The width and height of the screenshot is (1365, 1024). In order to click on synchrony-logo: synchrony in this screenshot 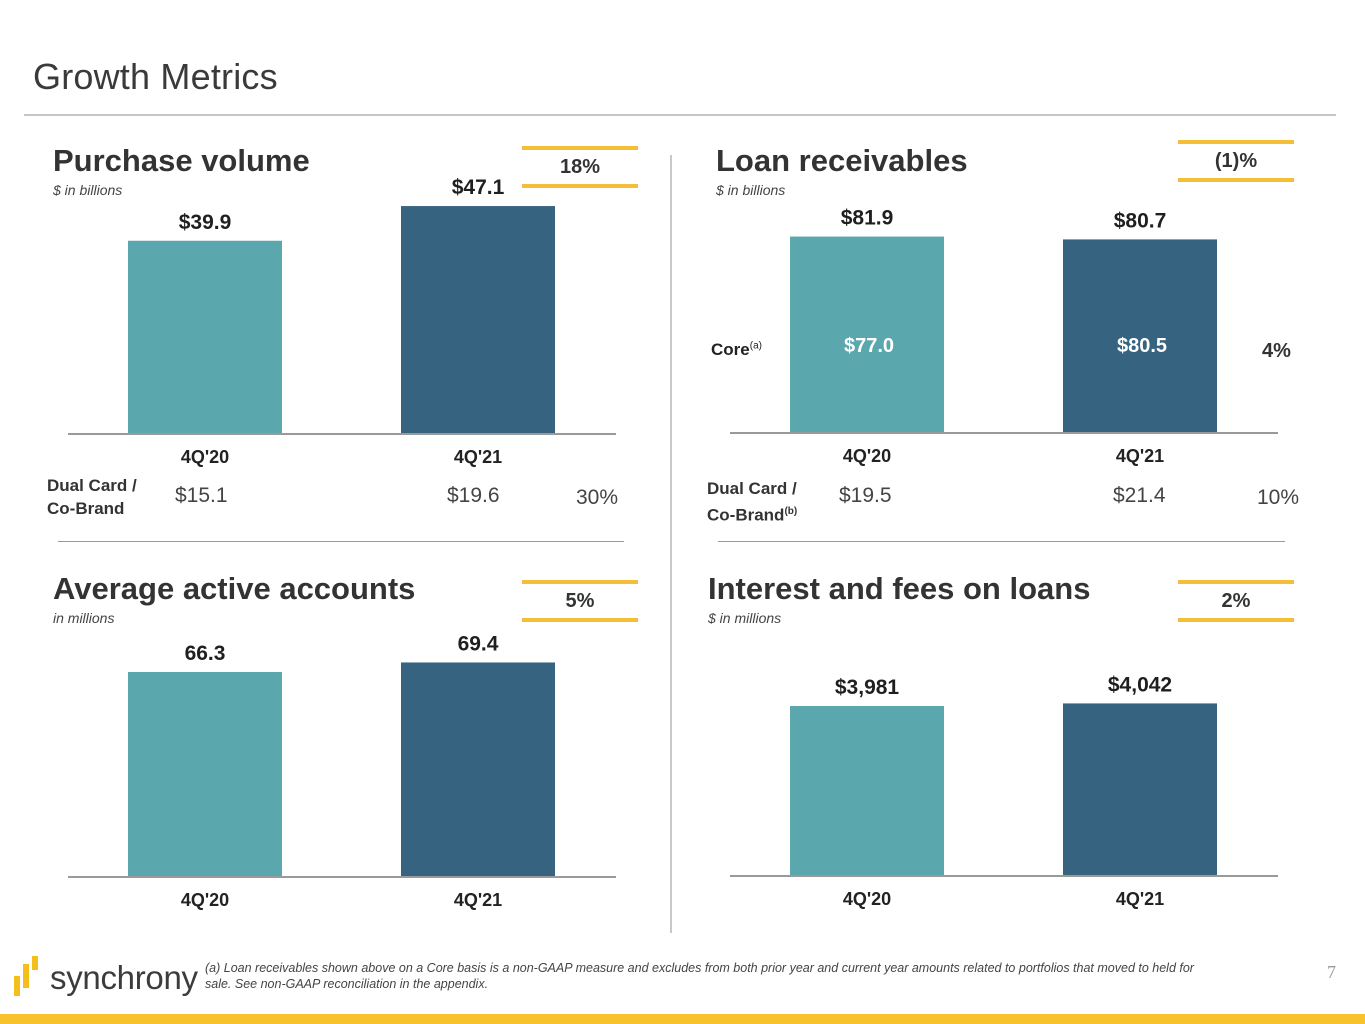, I will do `click(106, 976)`.